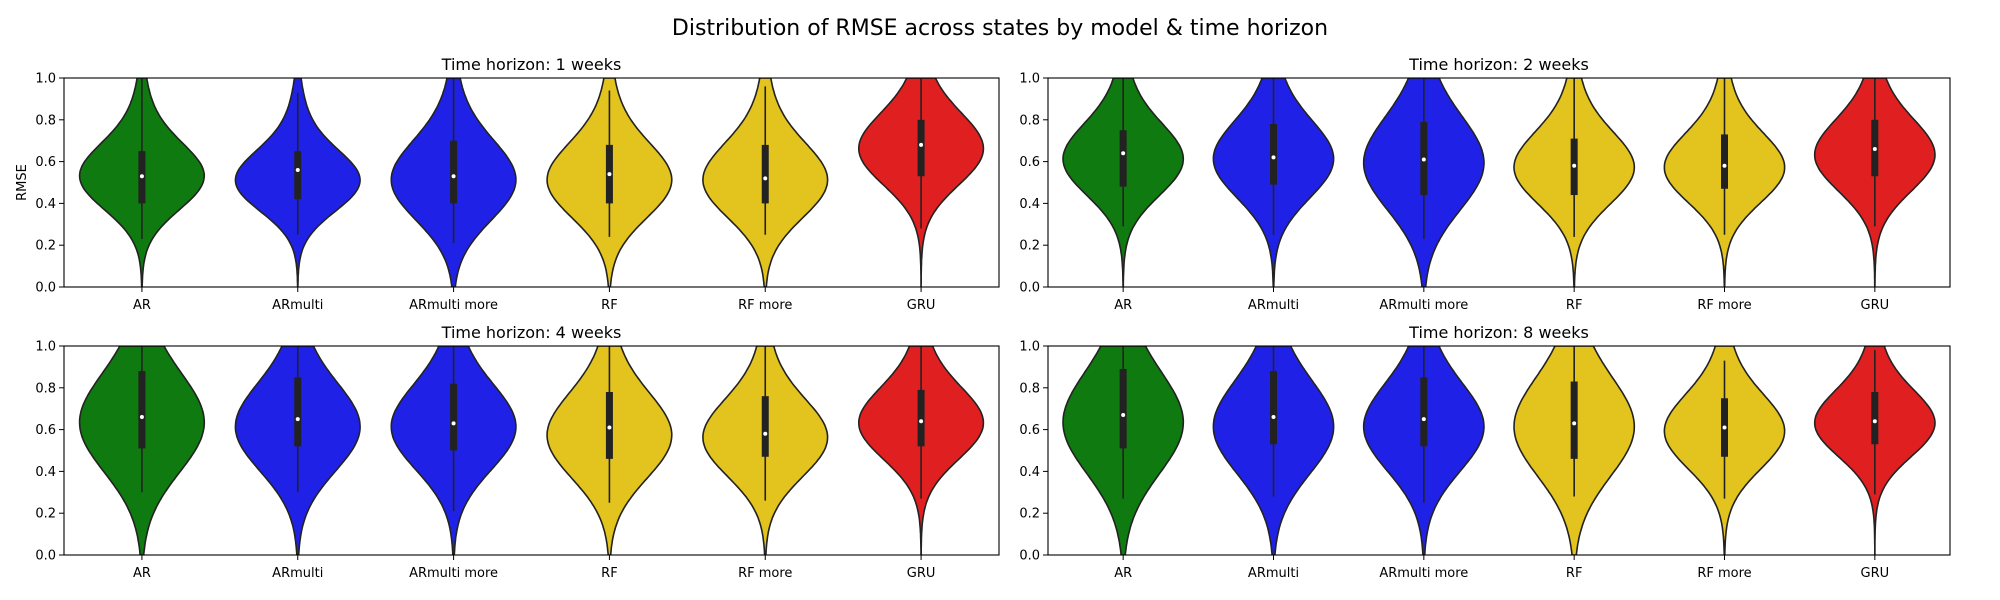 The height and width of the screenshot is (600, 2000). I want to click on panel-title: Time horizon: 2 weeks, so click(1498, 64).